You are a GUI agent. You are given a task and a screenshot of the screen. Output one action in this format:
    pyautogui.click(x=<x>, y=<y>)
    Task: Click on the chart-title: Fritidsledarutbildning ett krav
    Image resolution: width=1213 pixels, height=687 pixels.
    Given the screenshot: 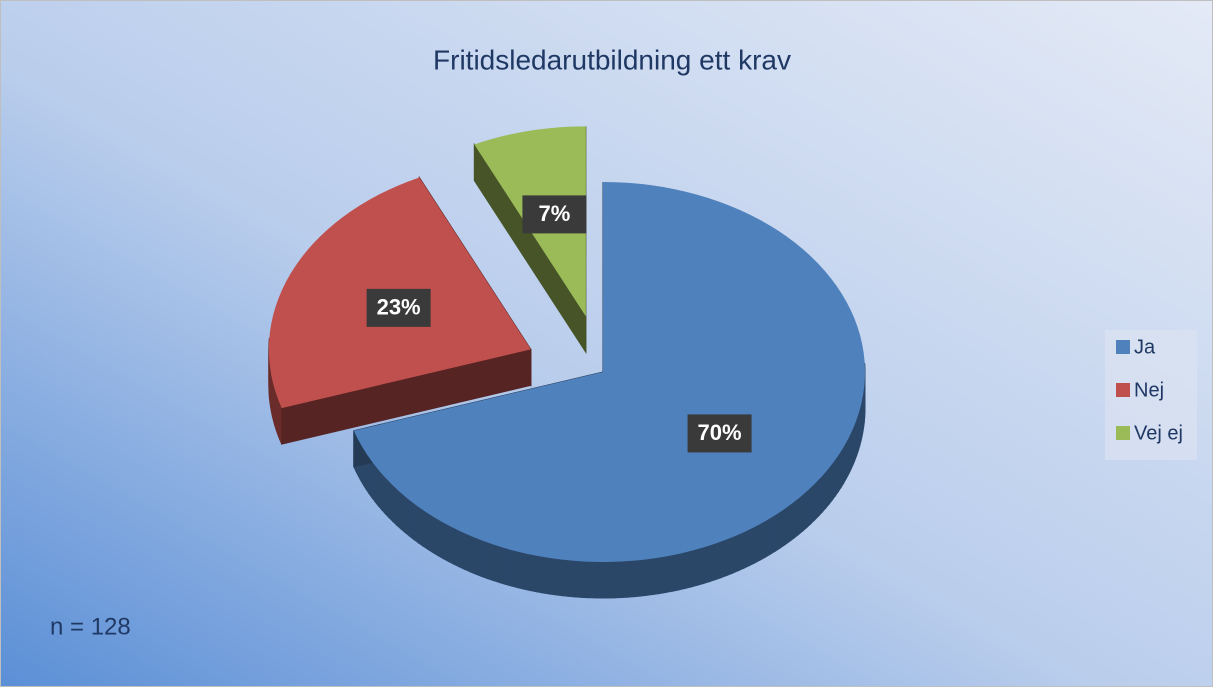 What is the action you would take?
    pyautogui.click(x=612, y=59)
    